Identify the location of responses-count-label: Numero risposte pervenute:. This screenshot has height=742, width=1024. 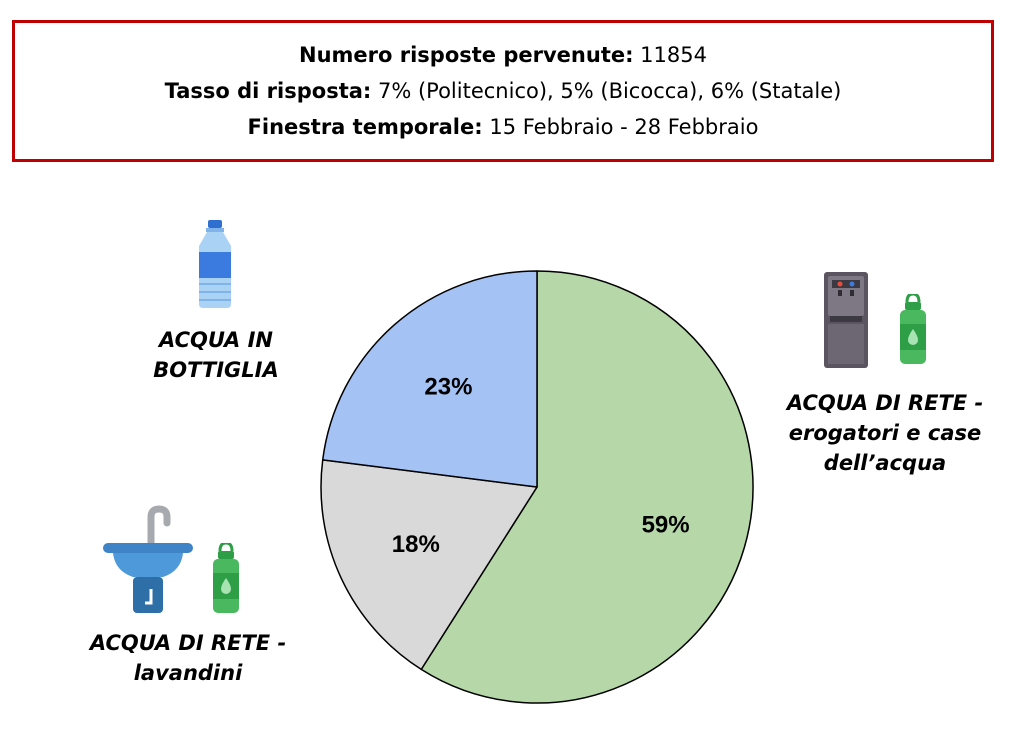
(466, 55).